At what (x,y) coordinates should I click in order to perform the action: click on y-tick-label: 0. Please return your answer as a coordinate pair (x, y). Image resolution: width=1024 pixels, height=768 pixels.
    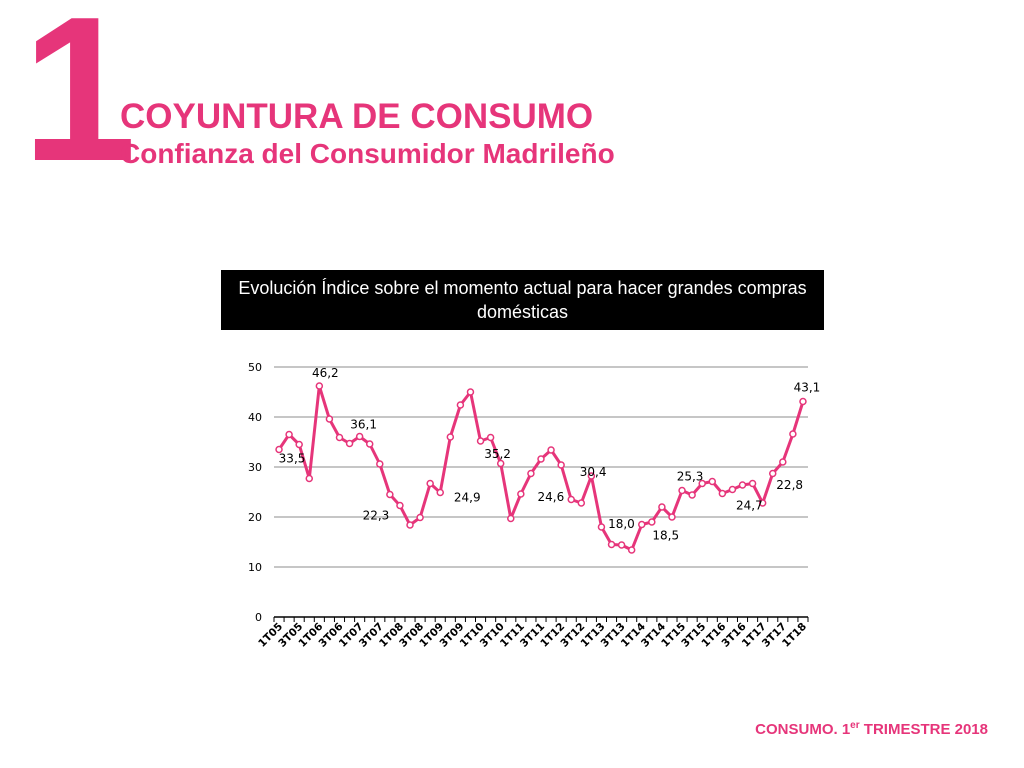
    Looking at the image, I should click on (258, 617).